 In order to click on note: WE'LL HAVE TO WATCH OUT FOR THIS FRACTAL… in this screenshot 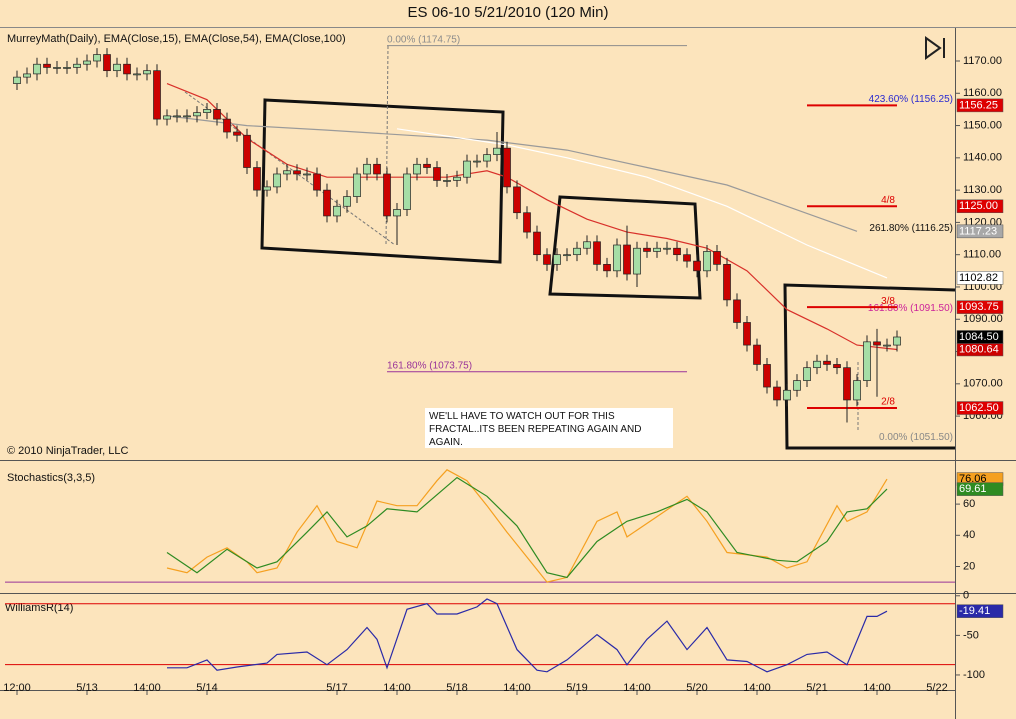, I will do `click(549, 428)`.